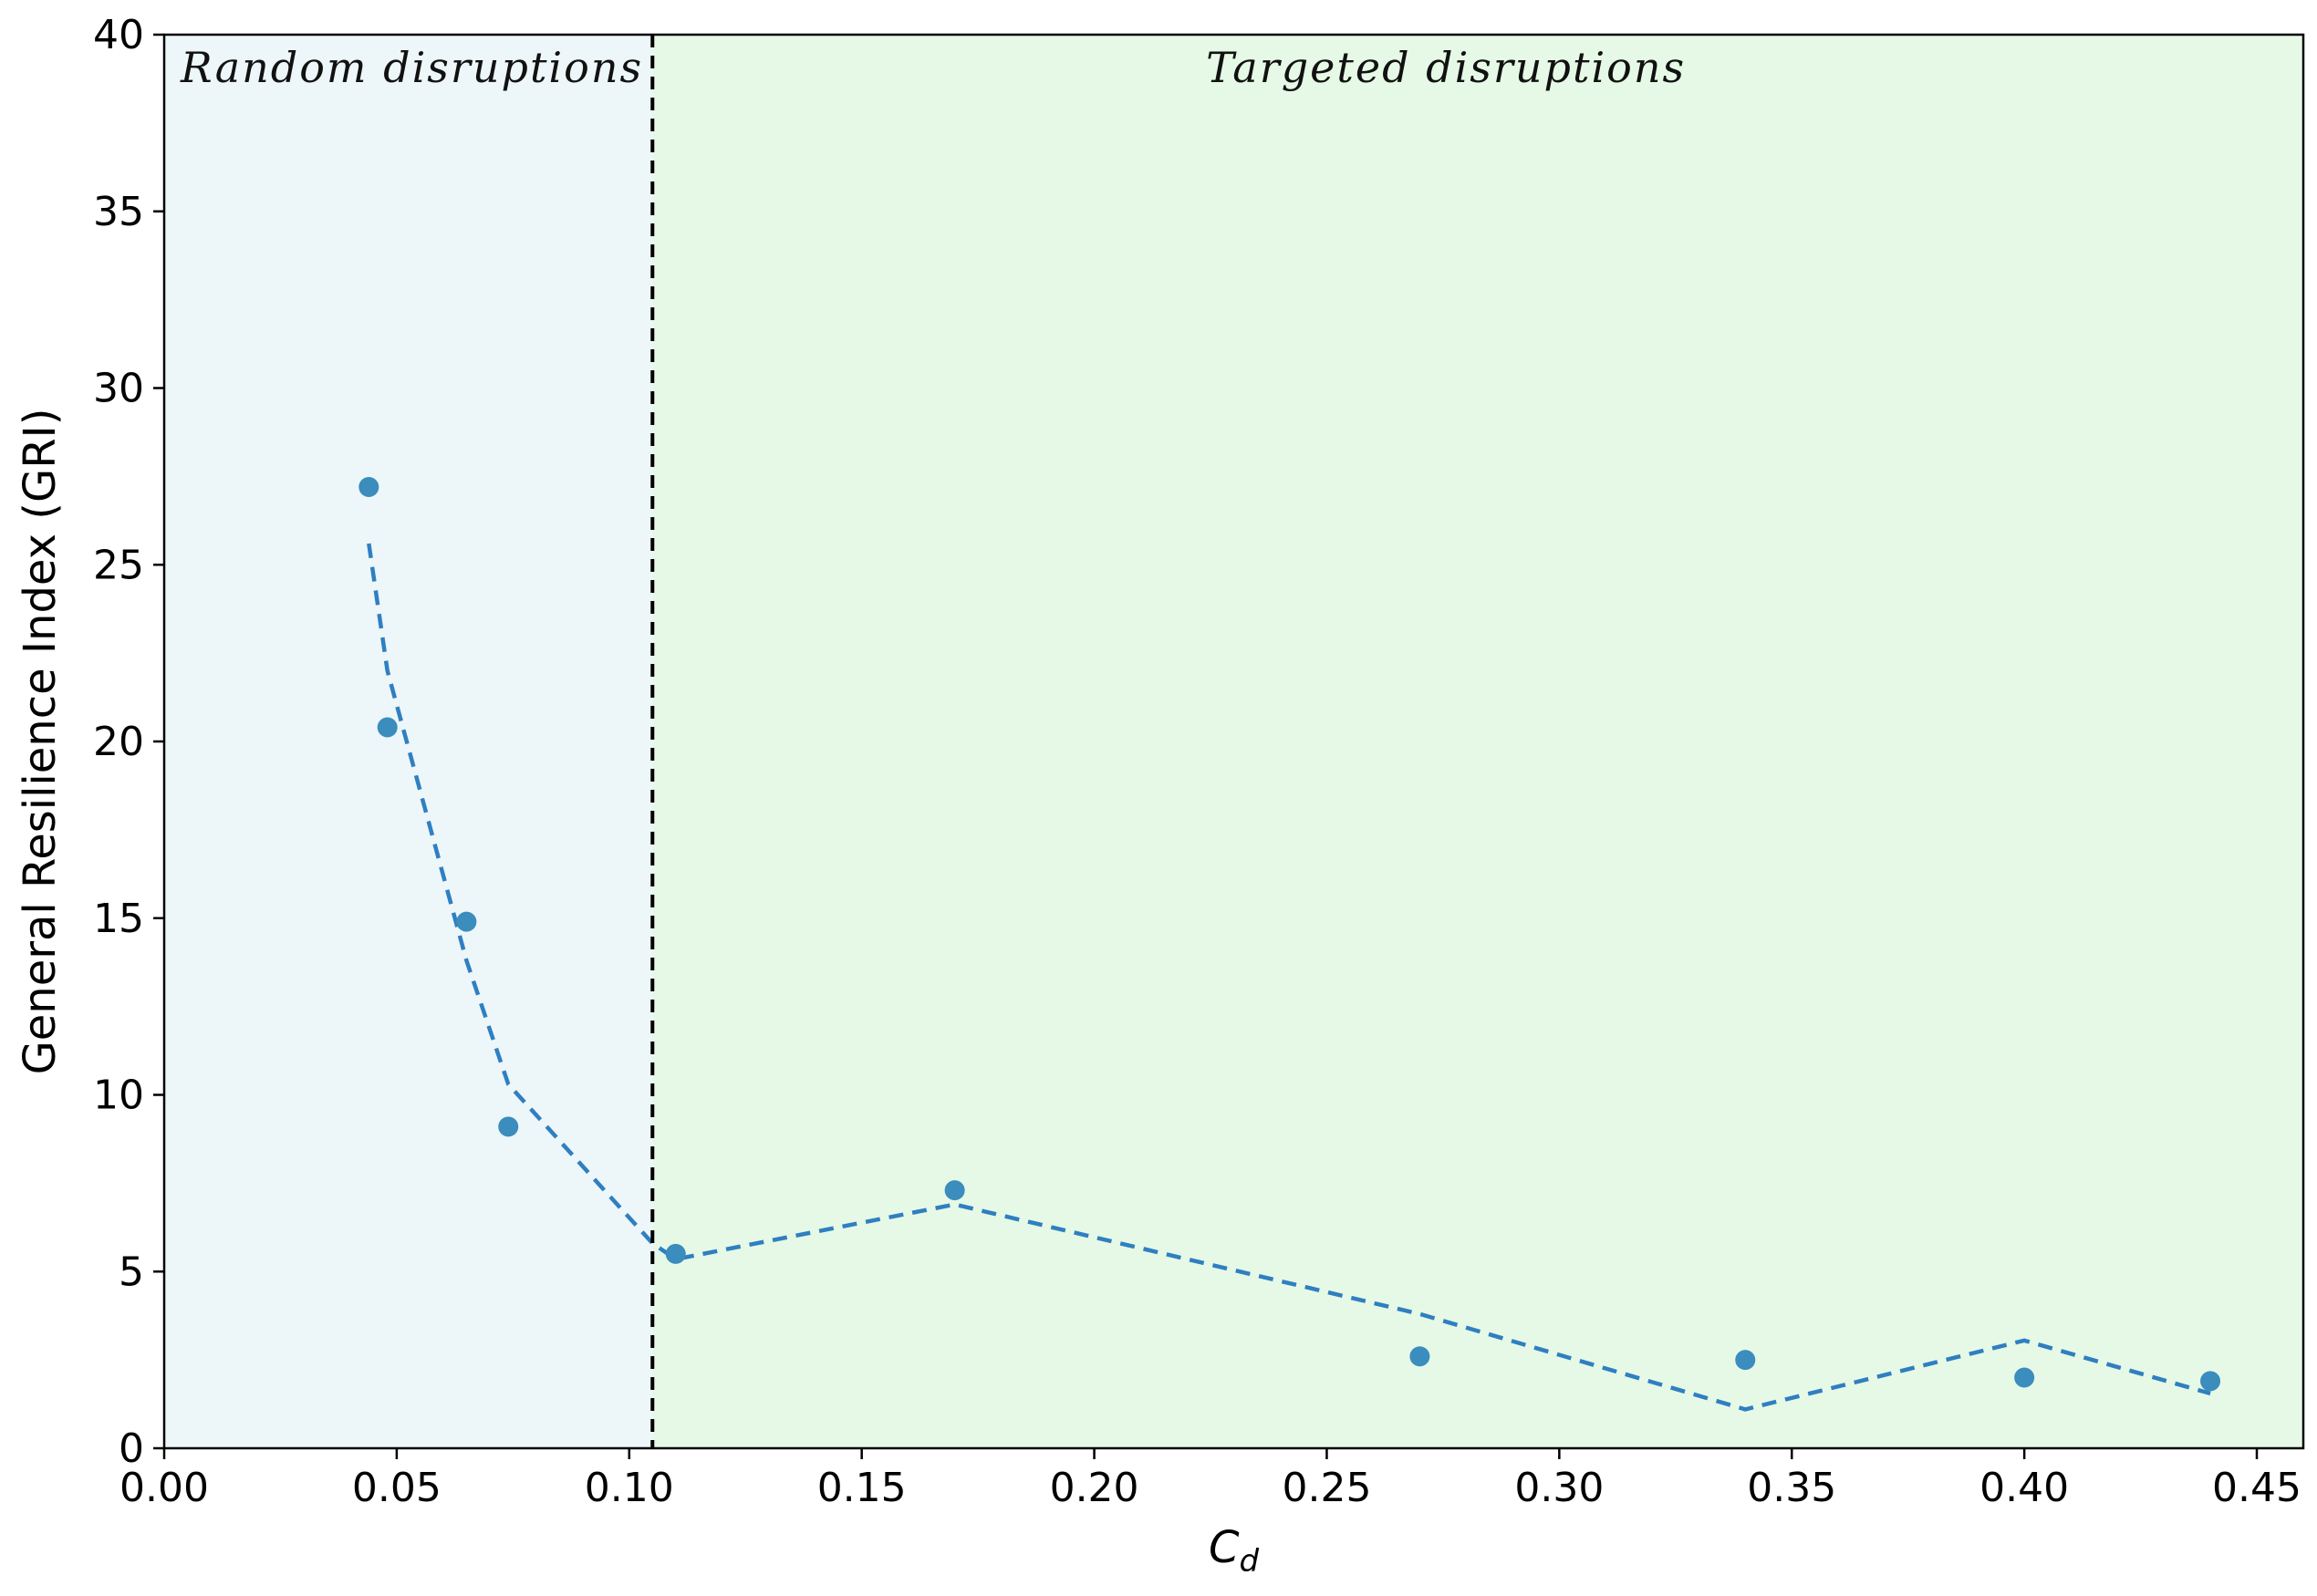 The image size is (2317, 1596). Describe the element at coordinates (397, 1488) in the screenshot. I see `x-tick-label: 0.05` at that location.